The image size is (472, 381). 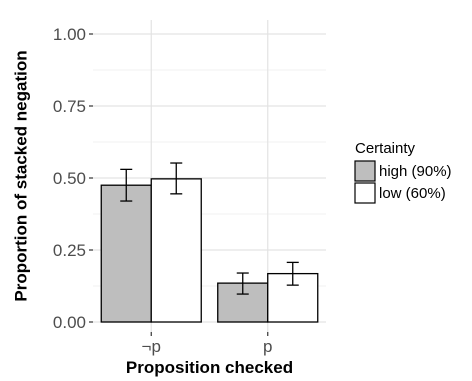 I want to click on legend-label-high: high (90%), so click(x=415, y=171).